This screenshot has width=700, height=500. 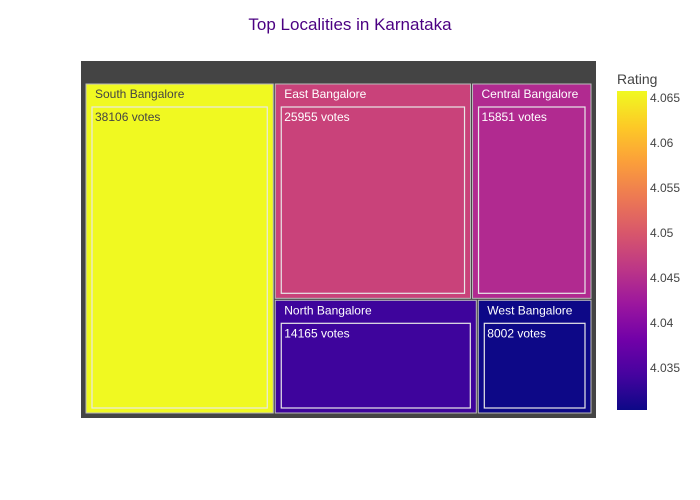 What do you see at coordinates (127, 117) in the screenshot?
I see `leaf-label-south-bangalore: 38106 votes` at bounding box center [127, 117].